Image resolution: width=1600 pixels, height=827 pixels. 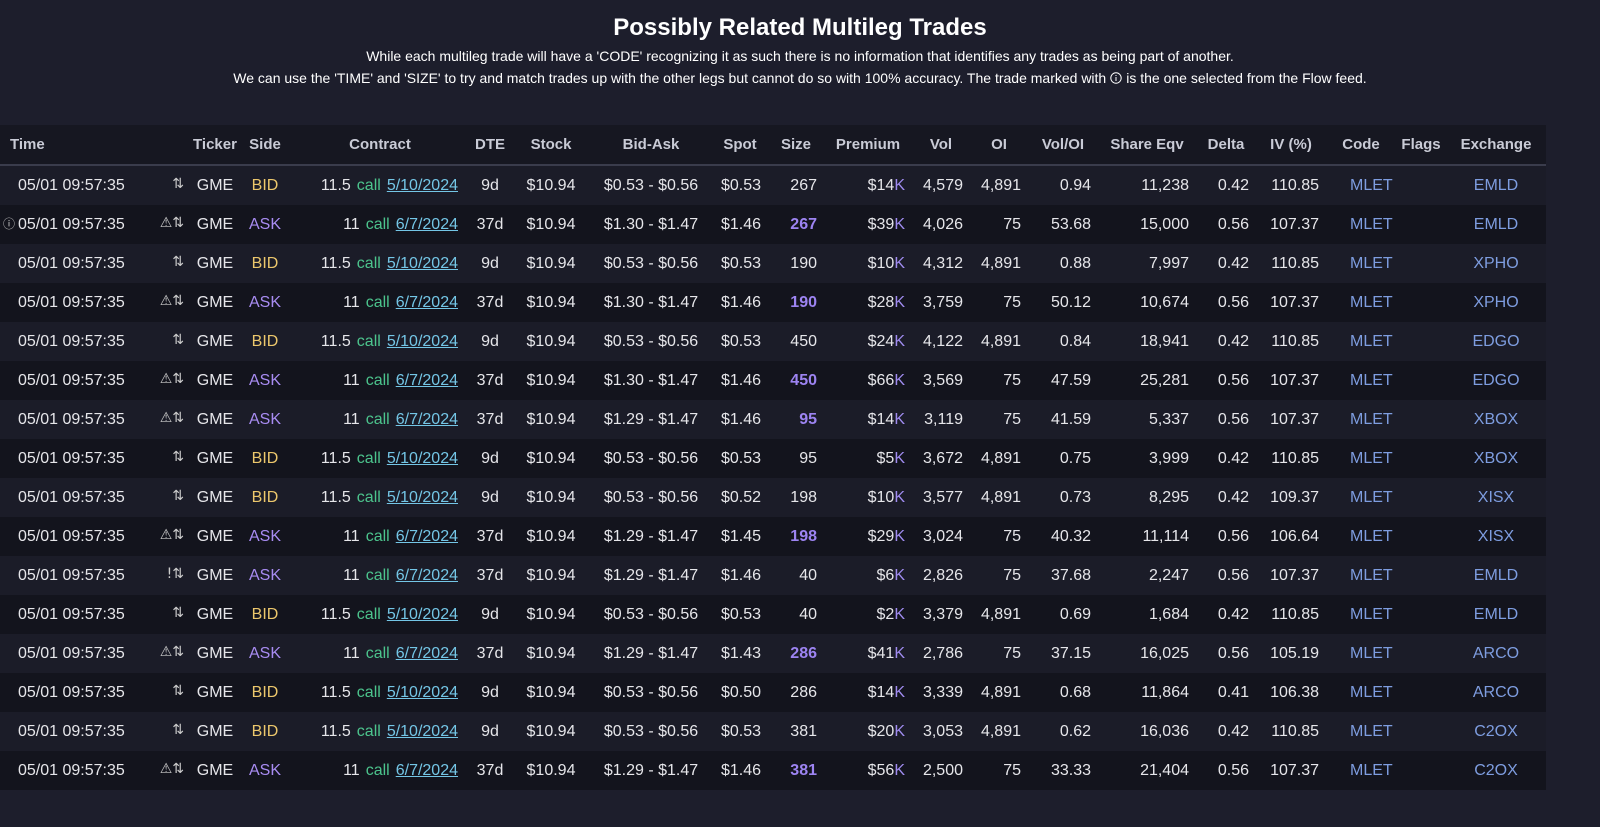 I want to click on column-header: Stock, so click(x=551, y=145).